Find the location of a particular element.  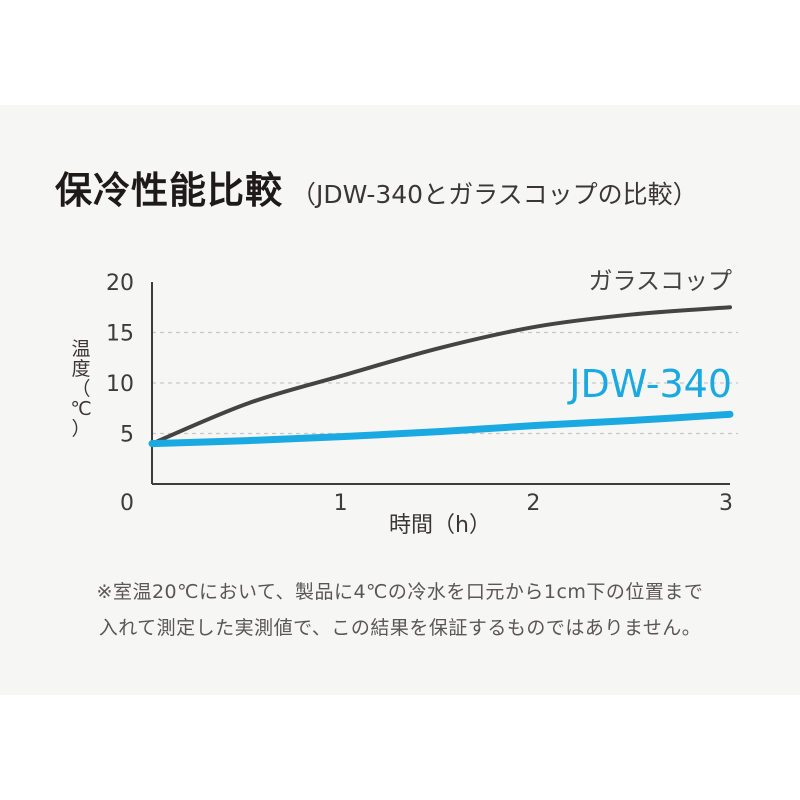

y-tick-label: 10 is located at coordinates (120, 384).